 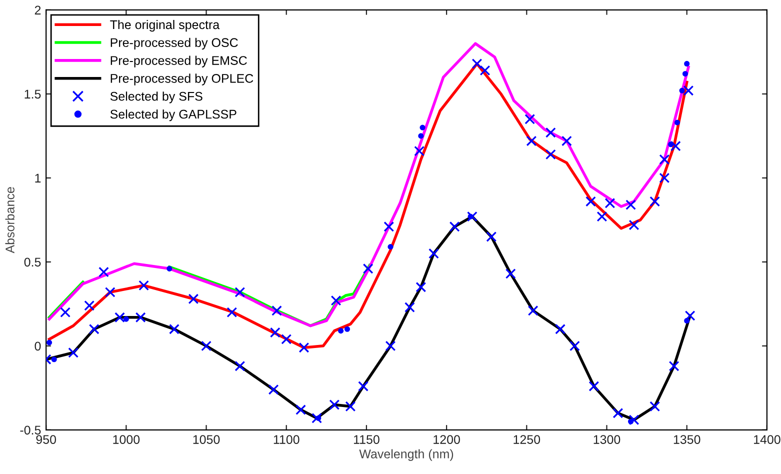 I want to click on x-tick-label: 1050, so click(x=206, y=439).